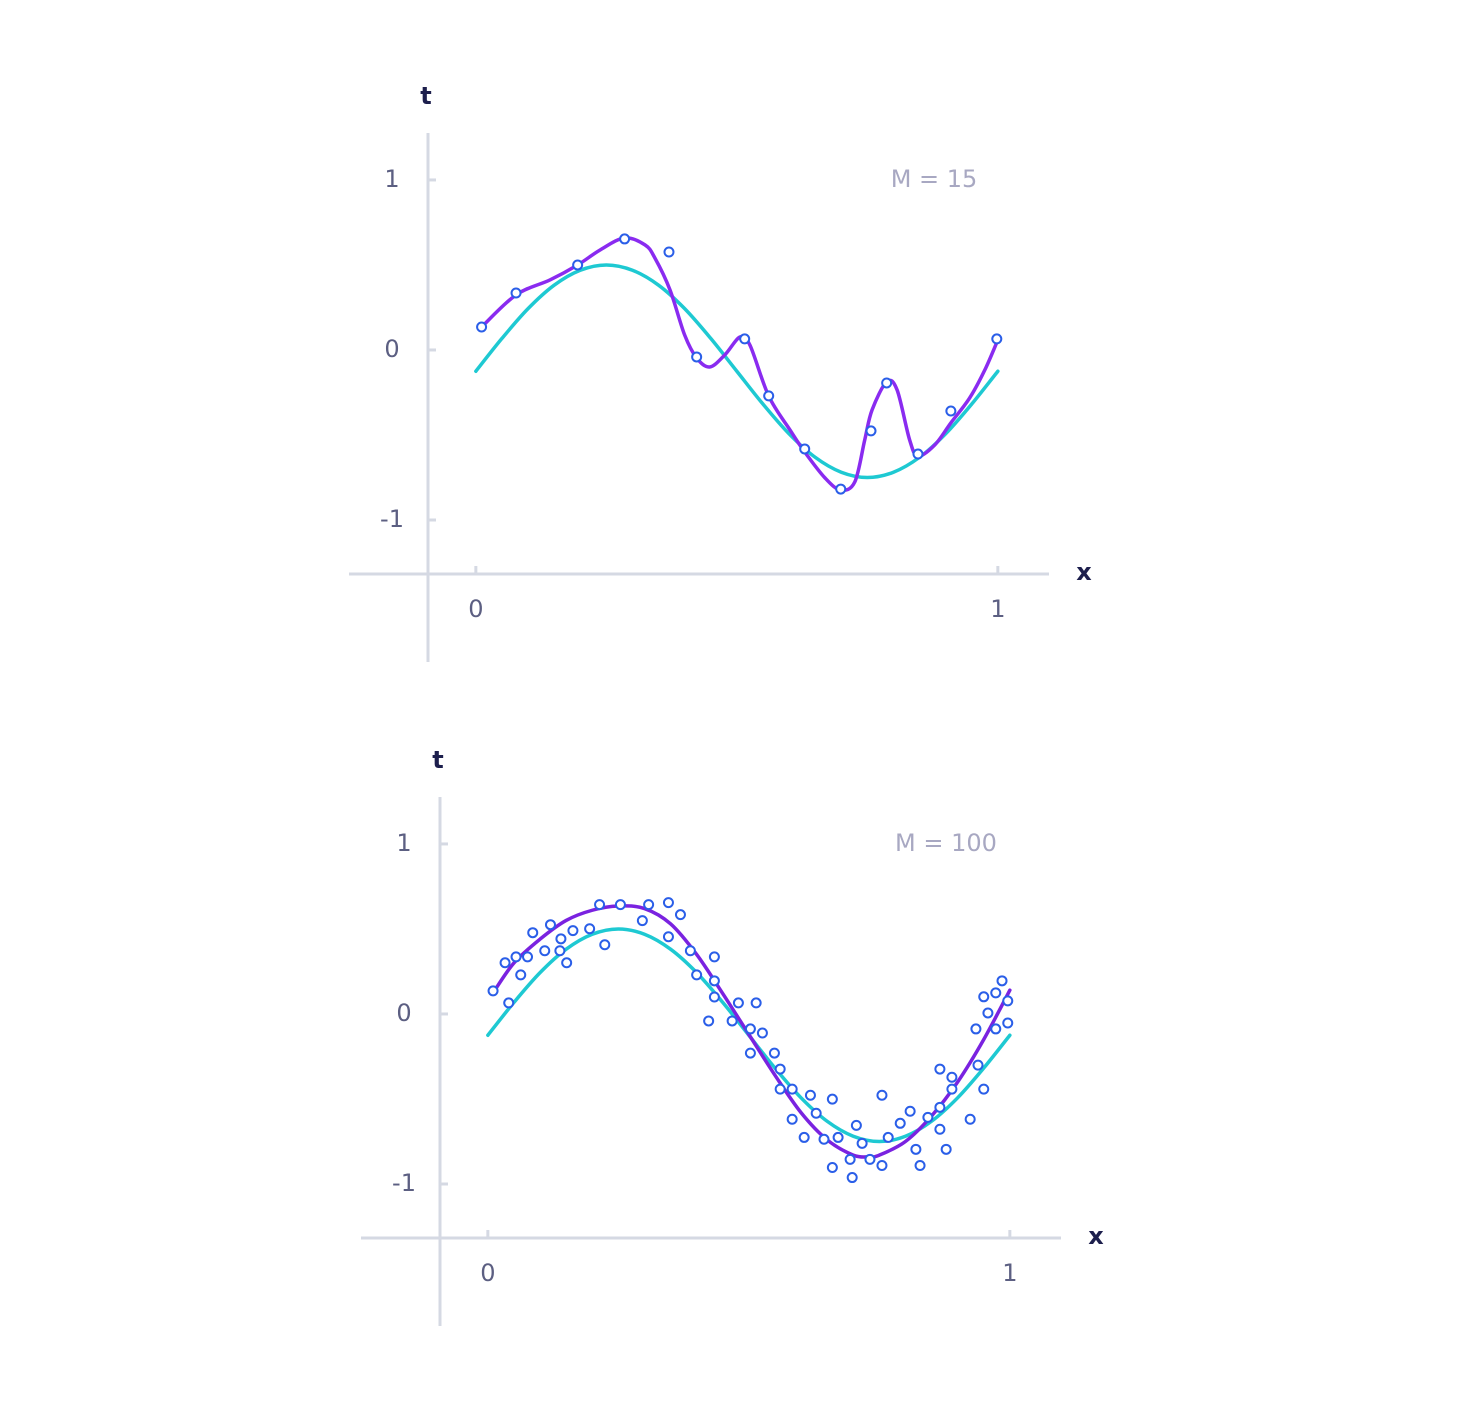 This screenshot has width=1460, height=1408. Describe the element at coordinates (391, 179) in the screenshot. I see `y-tick-label: 1` at that location.